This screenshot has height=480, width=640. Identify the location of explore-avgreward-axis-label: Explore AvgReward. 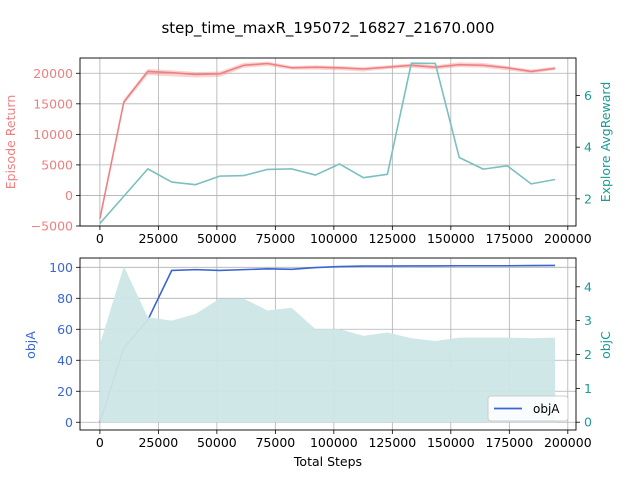
(605, 142).